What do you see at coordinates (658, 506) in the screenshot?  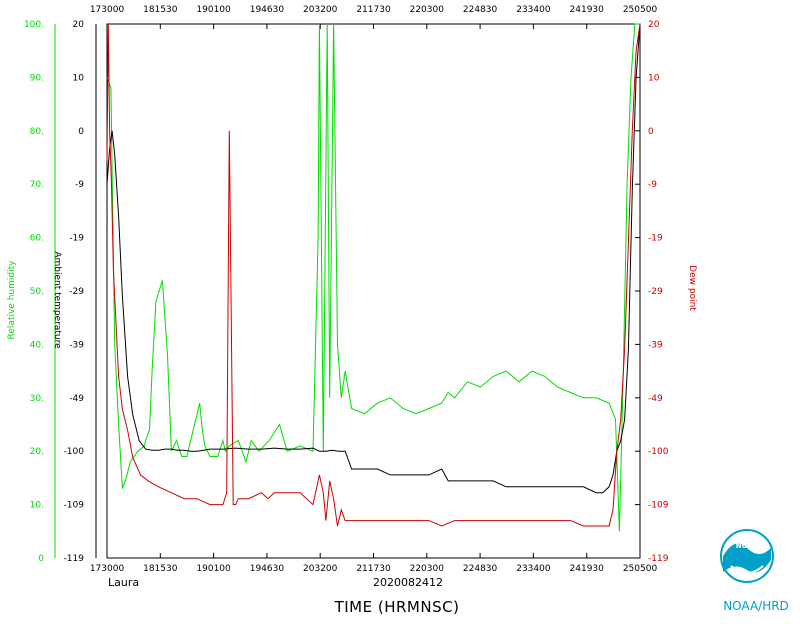 I see `dew-tick-label: -109` at bounding box center [658, 506].